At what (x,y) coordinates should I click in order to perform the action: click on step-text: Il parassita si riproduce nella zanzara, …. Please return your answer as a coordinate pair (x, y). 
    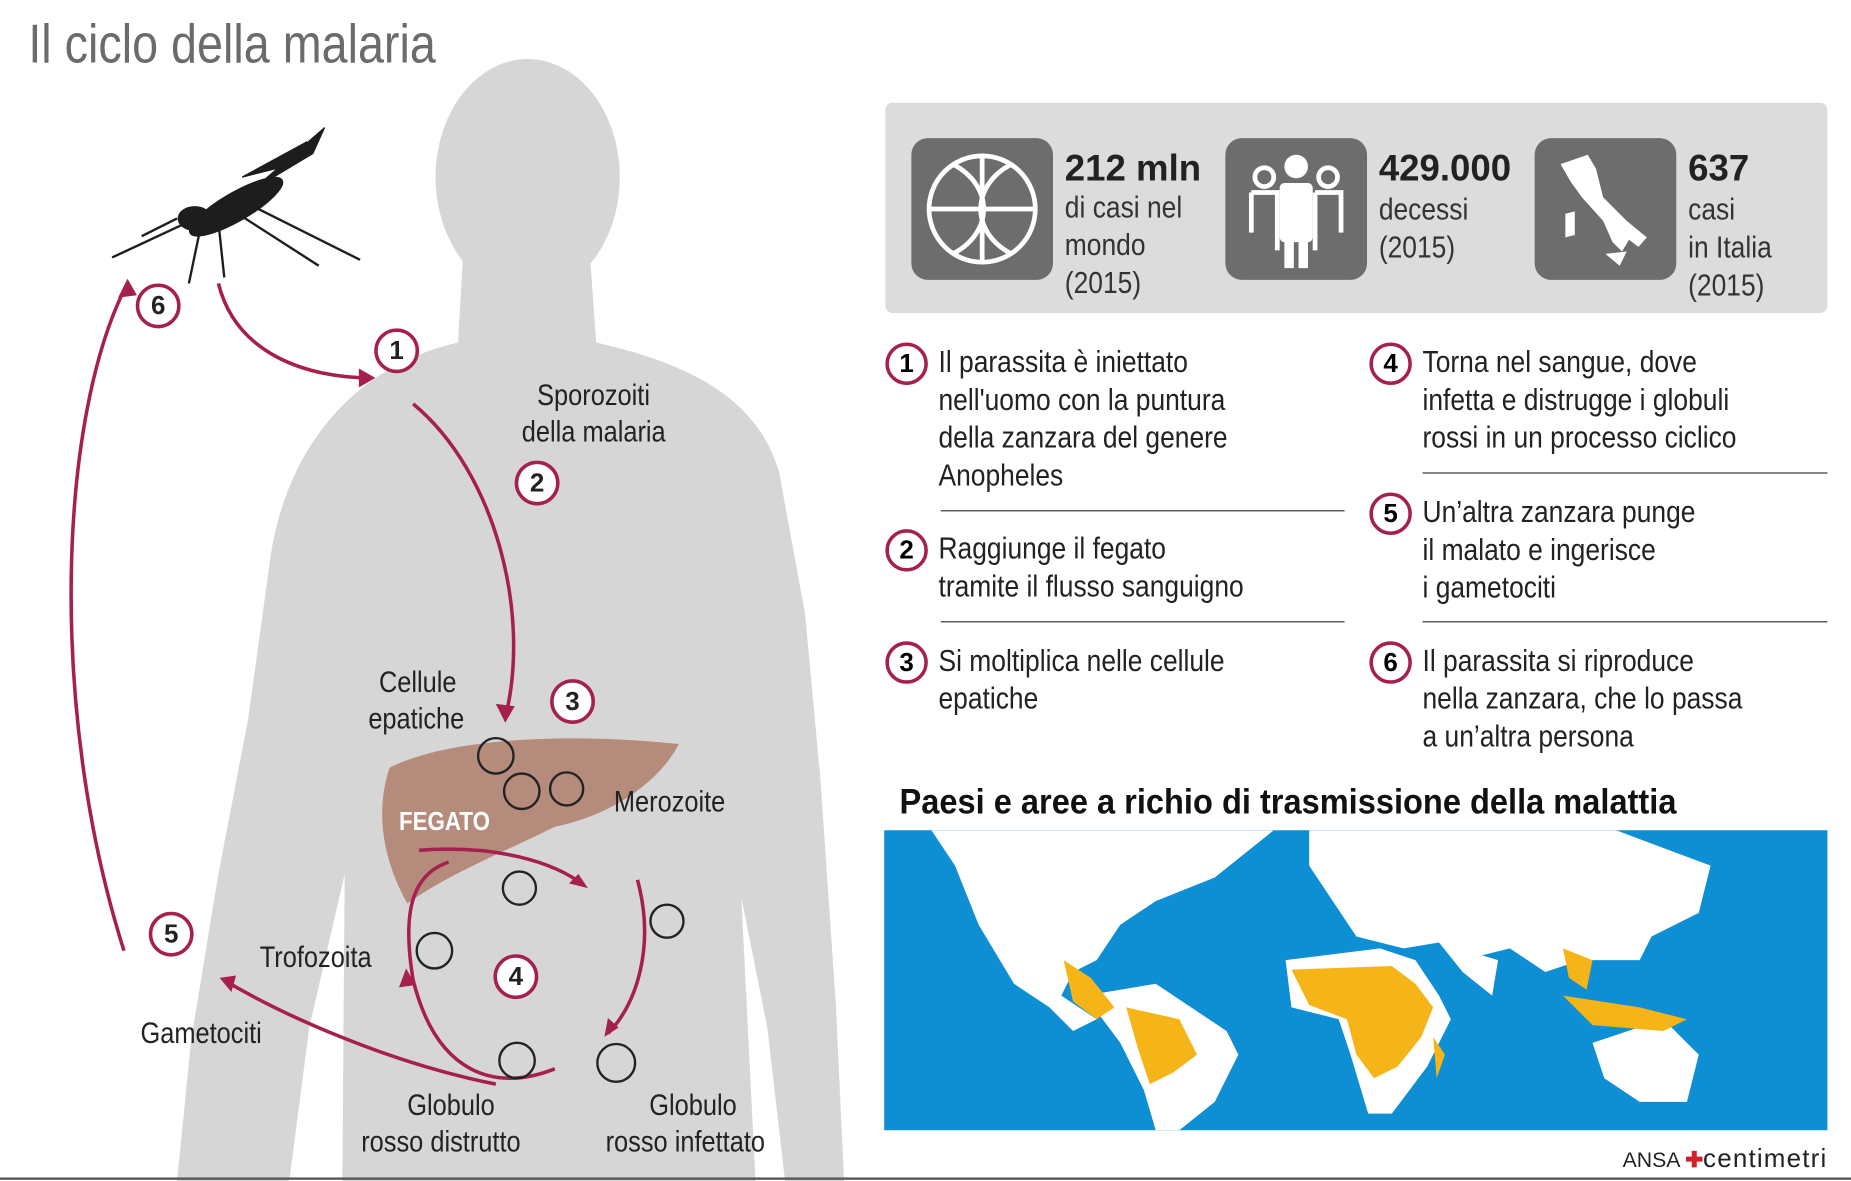
    Looking at the image, I should click on (1582, 698).